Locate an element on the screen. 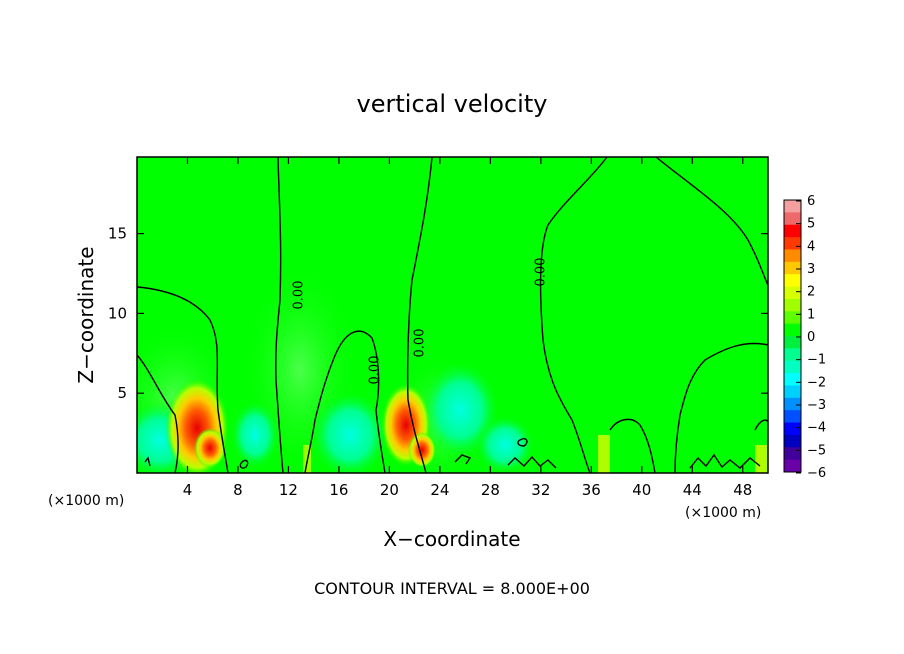 The image size is (904, 654). colorbar-tick-label: 5 is located at coordinates (811, 224).